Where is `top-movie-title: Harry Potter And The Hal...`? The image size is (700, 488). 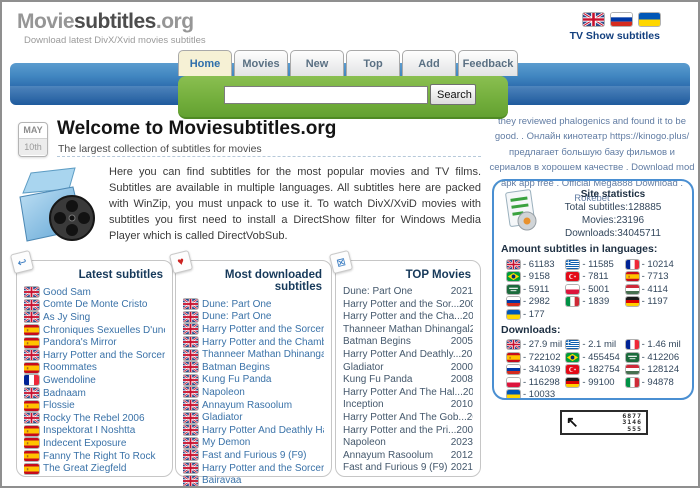 top-movie-title: Harry Potter And The Hal... is located at coordinates (403, 392).